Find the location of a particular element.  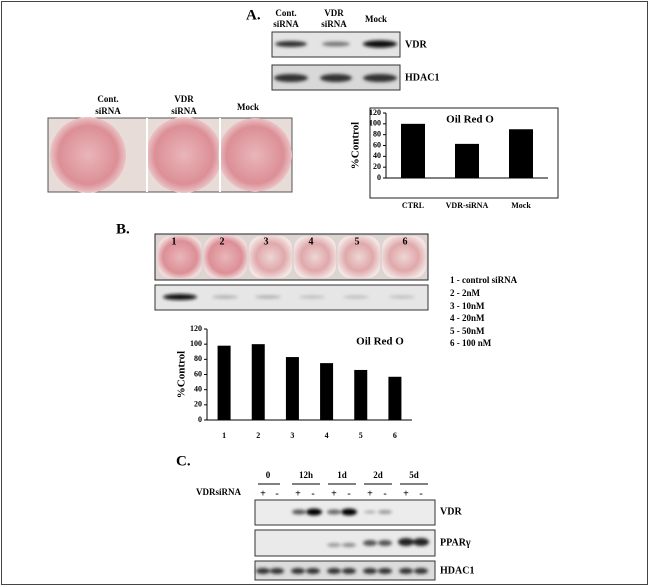

x-tick-label: 5 is located at coordinates (361, 435).